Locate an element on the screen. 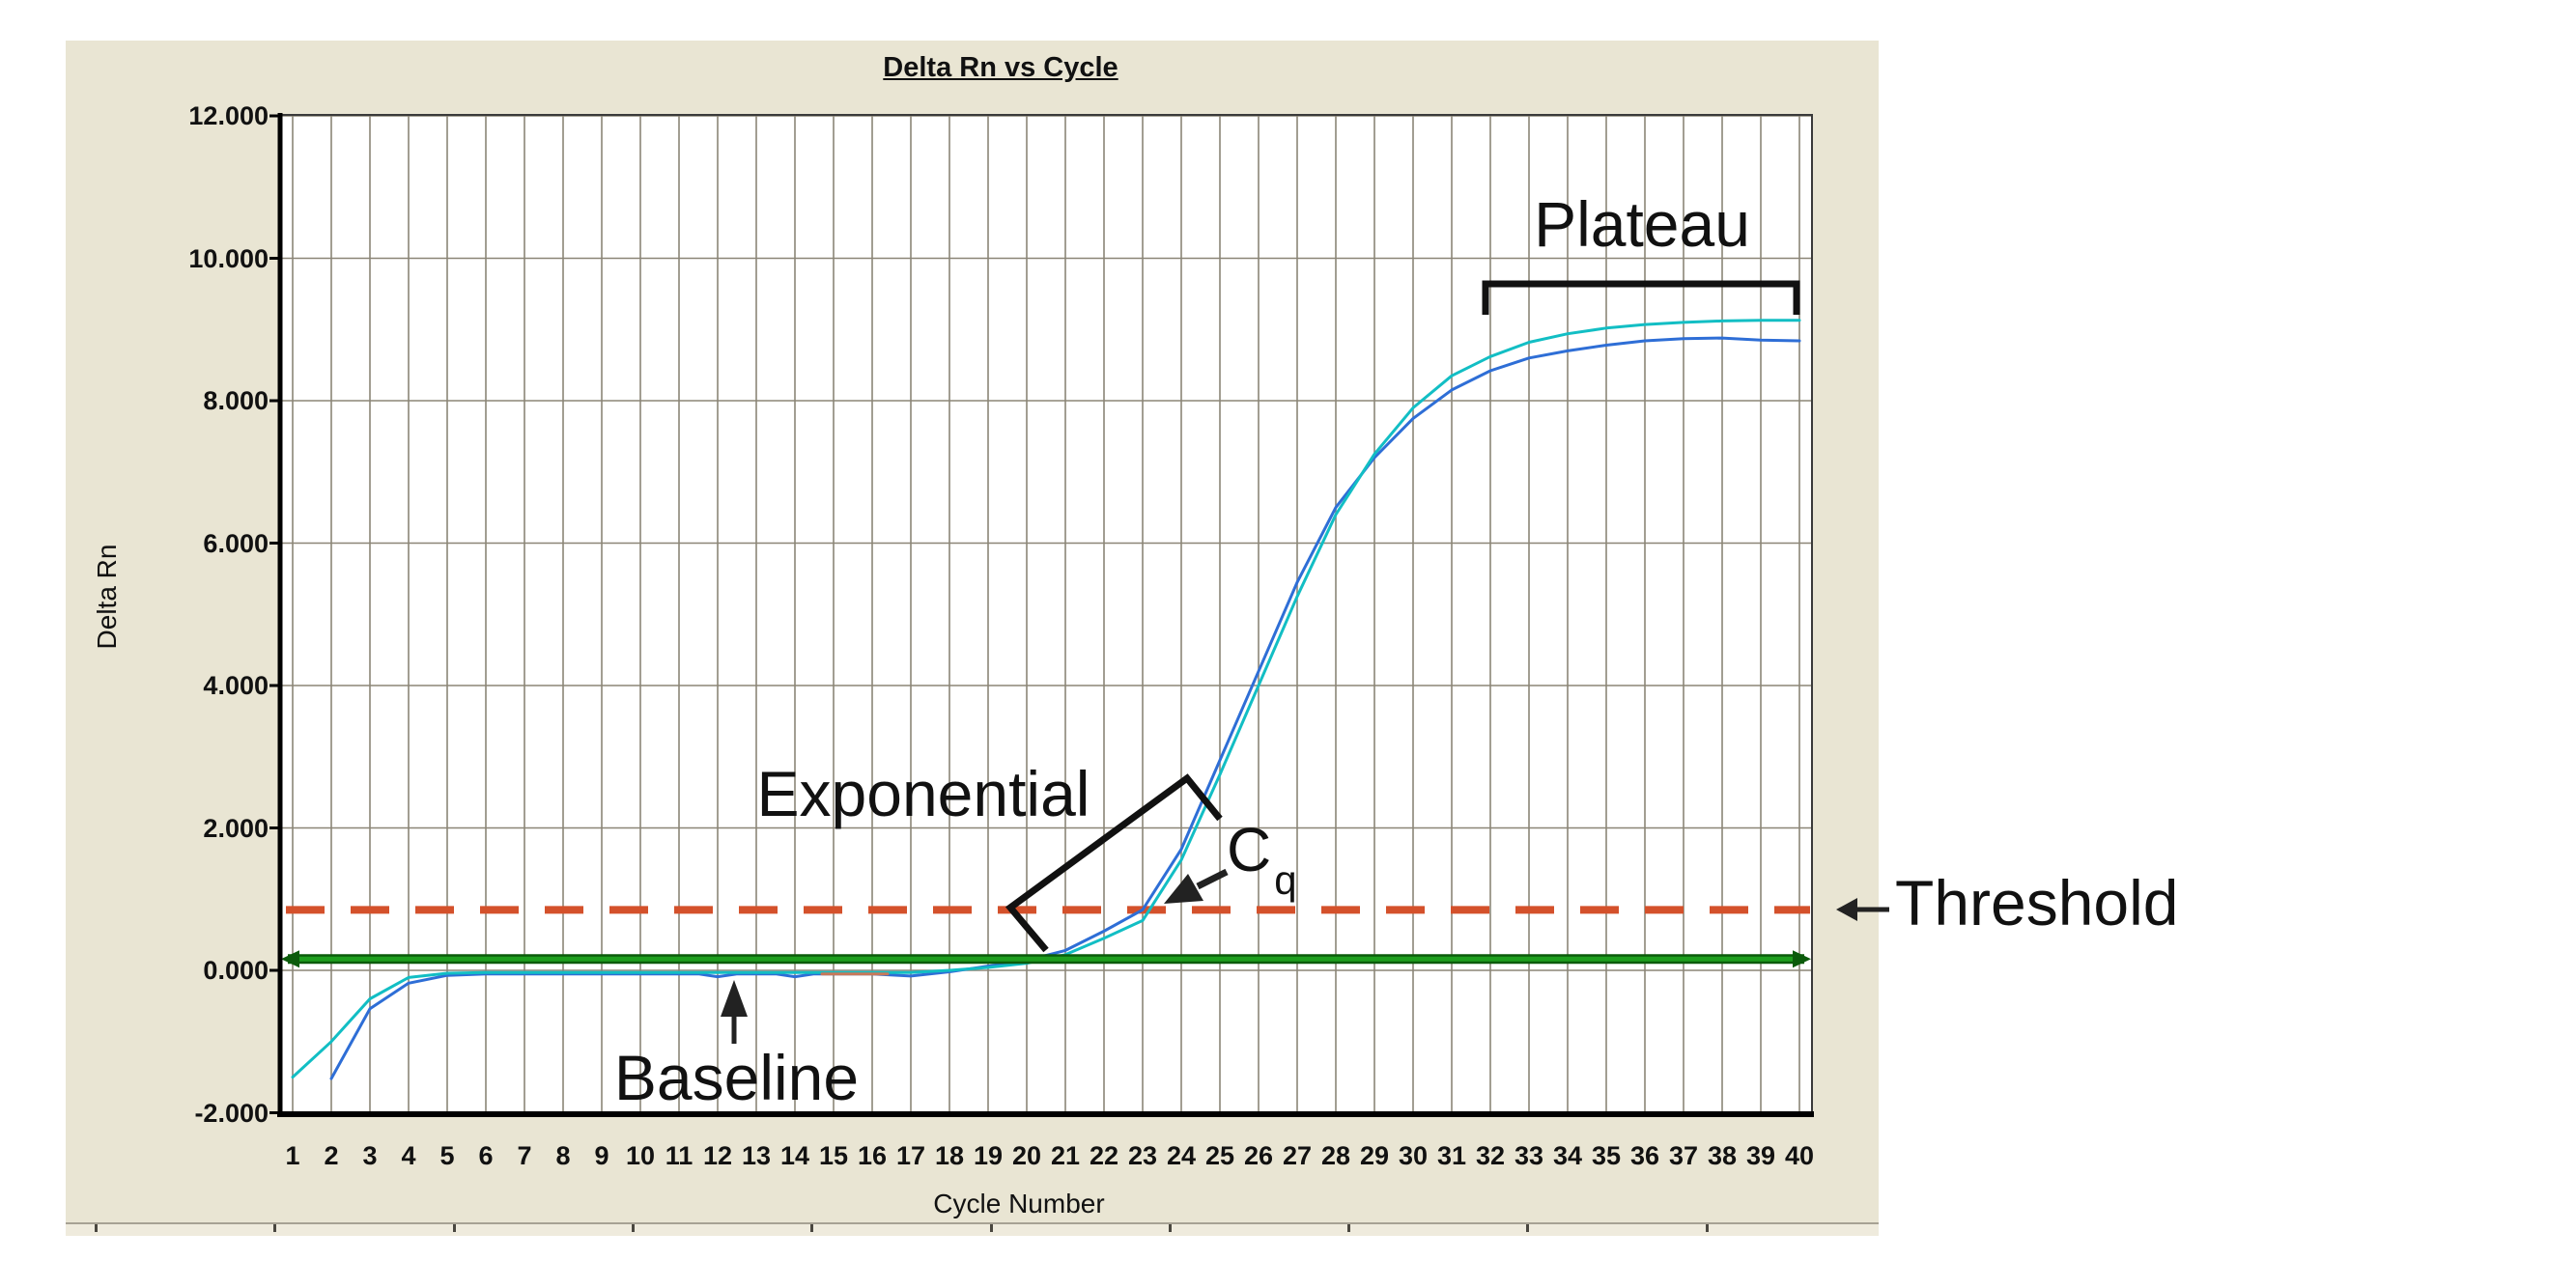  chart-title-text: Delta Rn vs Cycle is located at coordinates (1000, 68).